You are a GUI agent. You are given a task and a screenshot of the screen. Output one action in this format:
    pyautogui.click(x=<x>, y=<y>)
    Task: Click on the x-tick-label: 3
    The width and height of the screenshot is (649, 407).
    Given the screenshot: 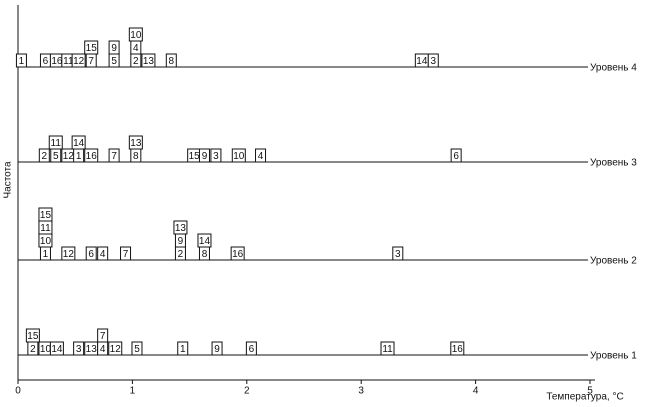 What is the action you would take?
    pyautogui.click(x=361, y=391)
    